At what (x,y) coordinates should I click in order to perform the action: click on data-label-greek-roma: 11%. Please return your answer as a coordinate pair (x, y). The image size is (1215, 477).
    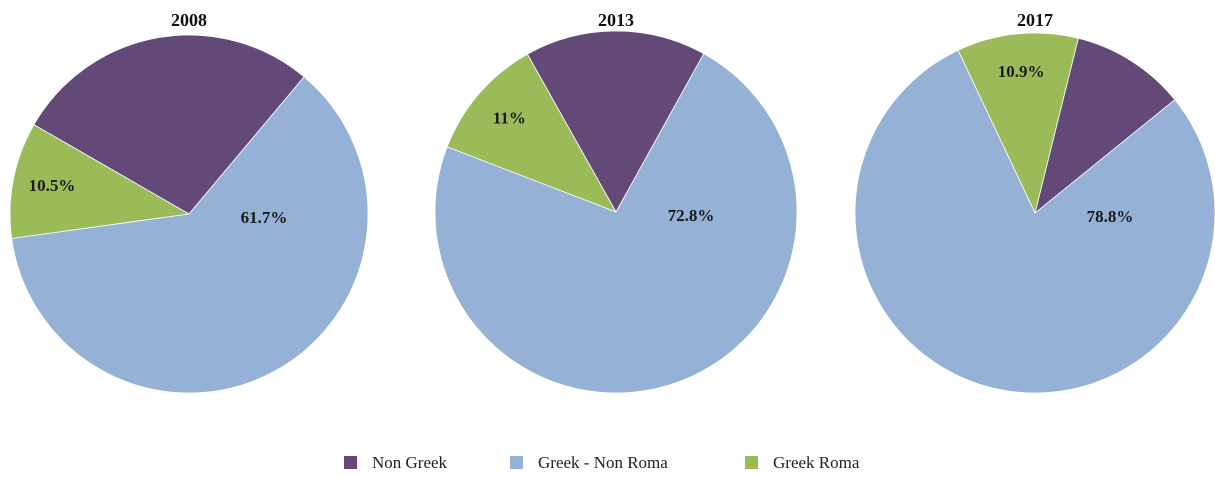
    Looking at the image, I should click on (509, 118).